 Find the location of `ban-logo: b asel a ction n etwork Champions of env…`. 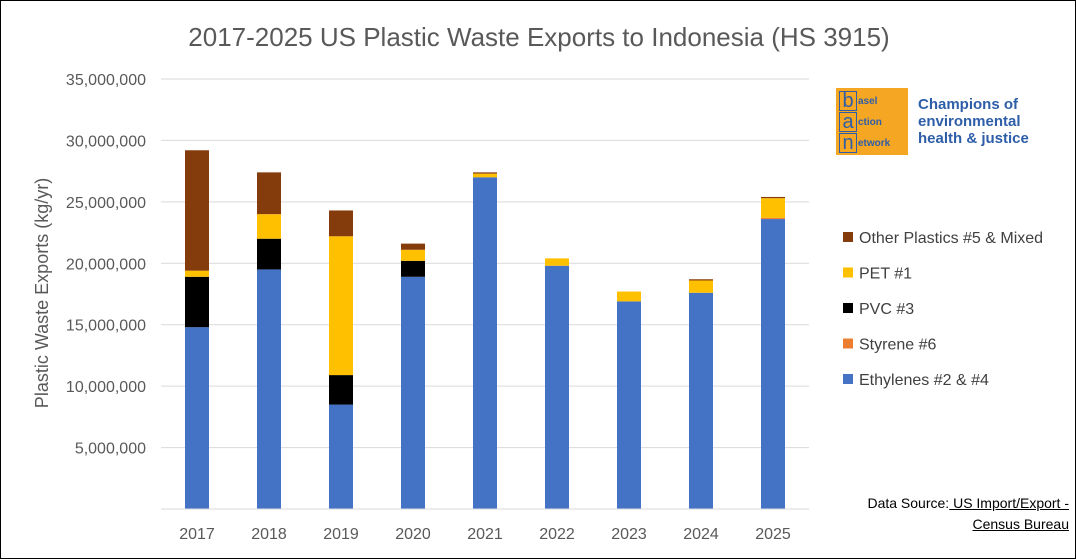

ban-logo: b asel a ction n etwork Champions of env… is located at coordinates (951, 122).